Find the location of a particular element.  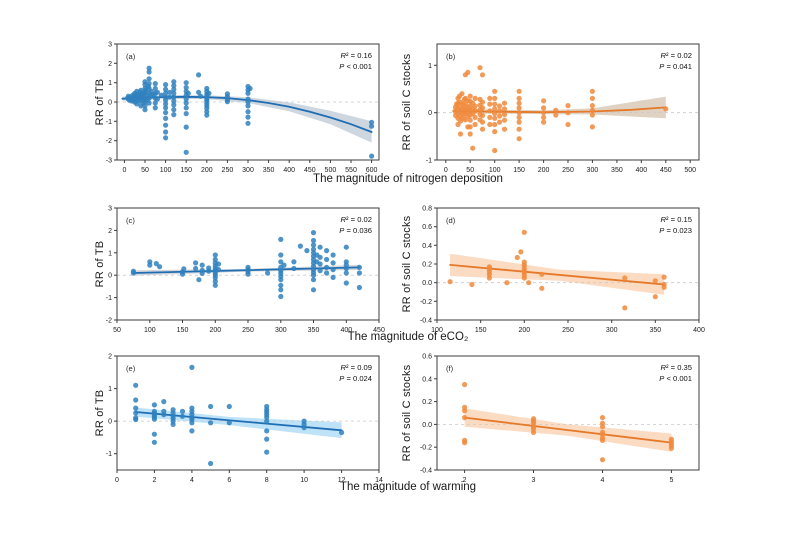

plot-frame is located at coordinates (248, 413).